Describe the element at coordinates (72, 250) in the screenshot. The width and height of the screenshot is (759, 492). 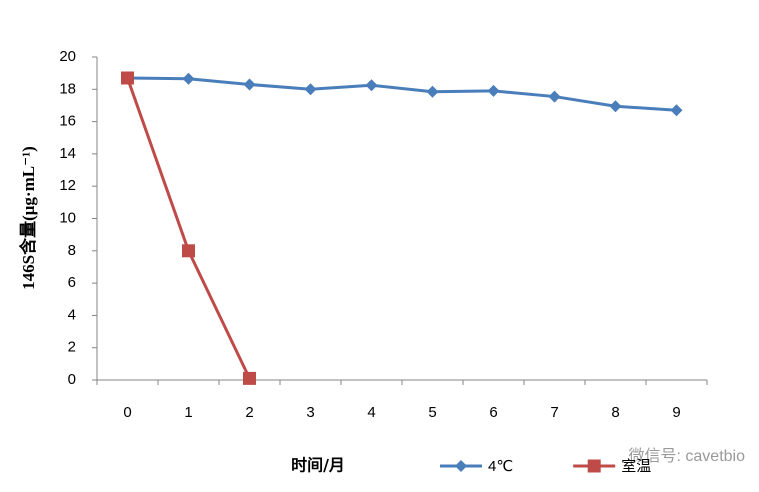
I see `y-tick-label: 8` at that location.